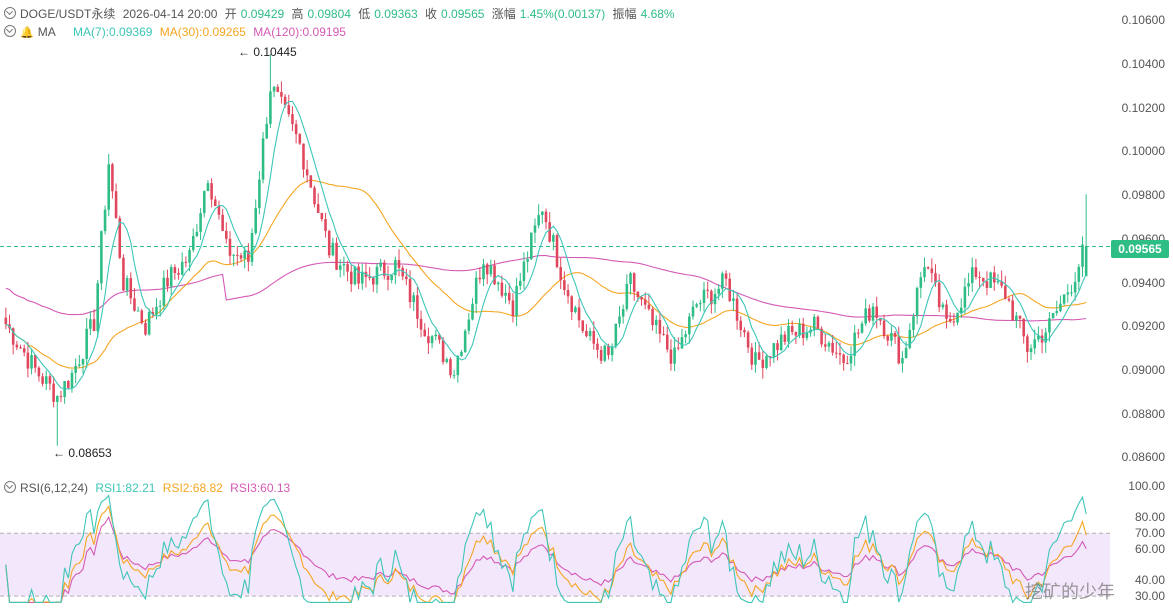  Describe the element at coordinates (202, 32) in the screenshot. I see `ma30-value: MA(30):0.09265` at that location.